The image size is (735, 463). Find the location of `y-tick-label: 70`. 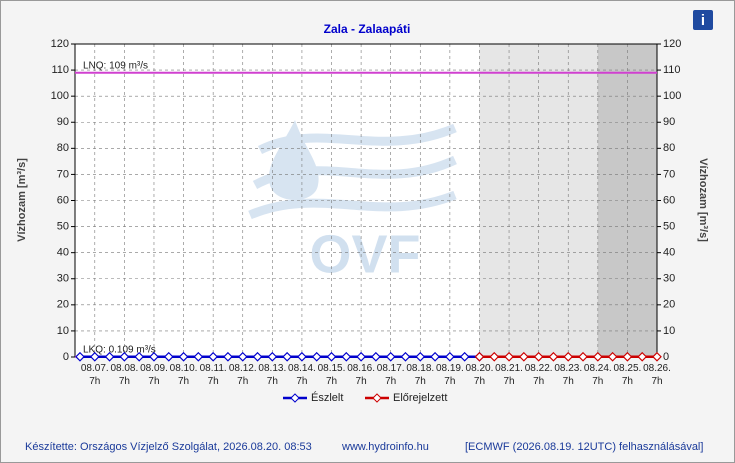

y-tick-label: 70 is located at coordinates (63, 174).